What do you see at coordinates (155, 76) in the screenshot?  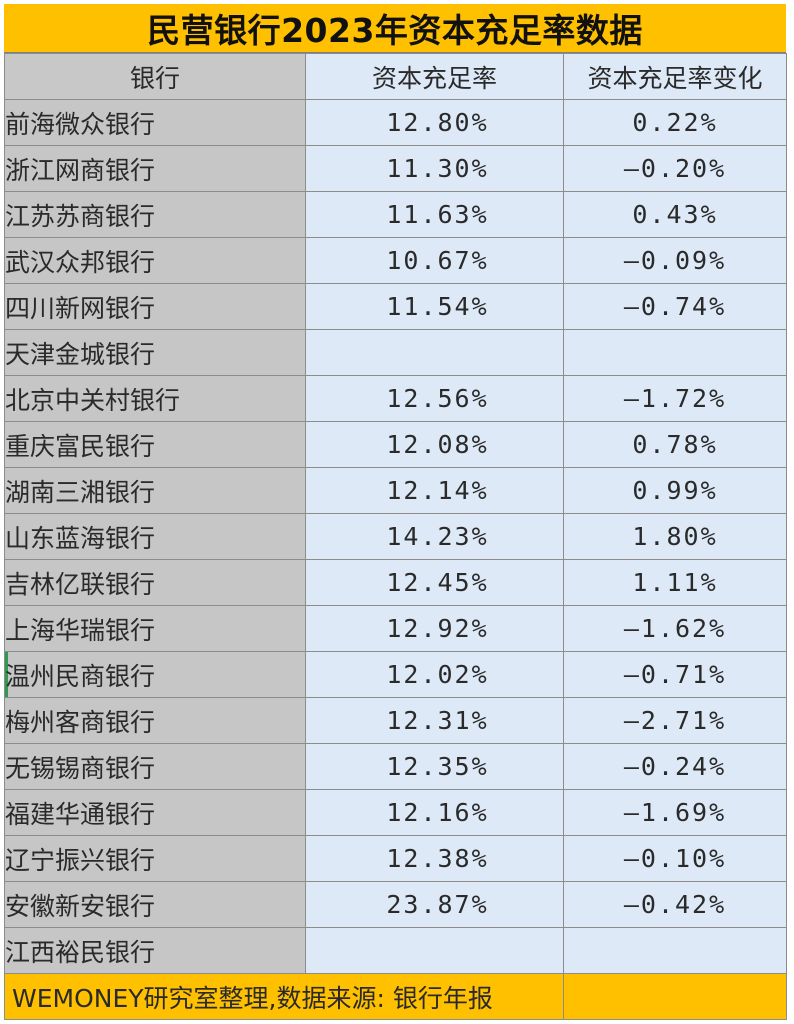 I see `header-bank: 银行` at bounding box center [155, 76].